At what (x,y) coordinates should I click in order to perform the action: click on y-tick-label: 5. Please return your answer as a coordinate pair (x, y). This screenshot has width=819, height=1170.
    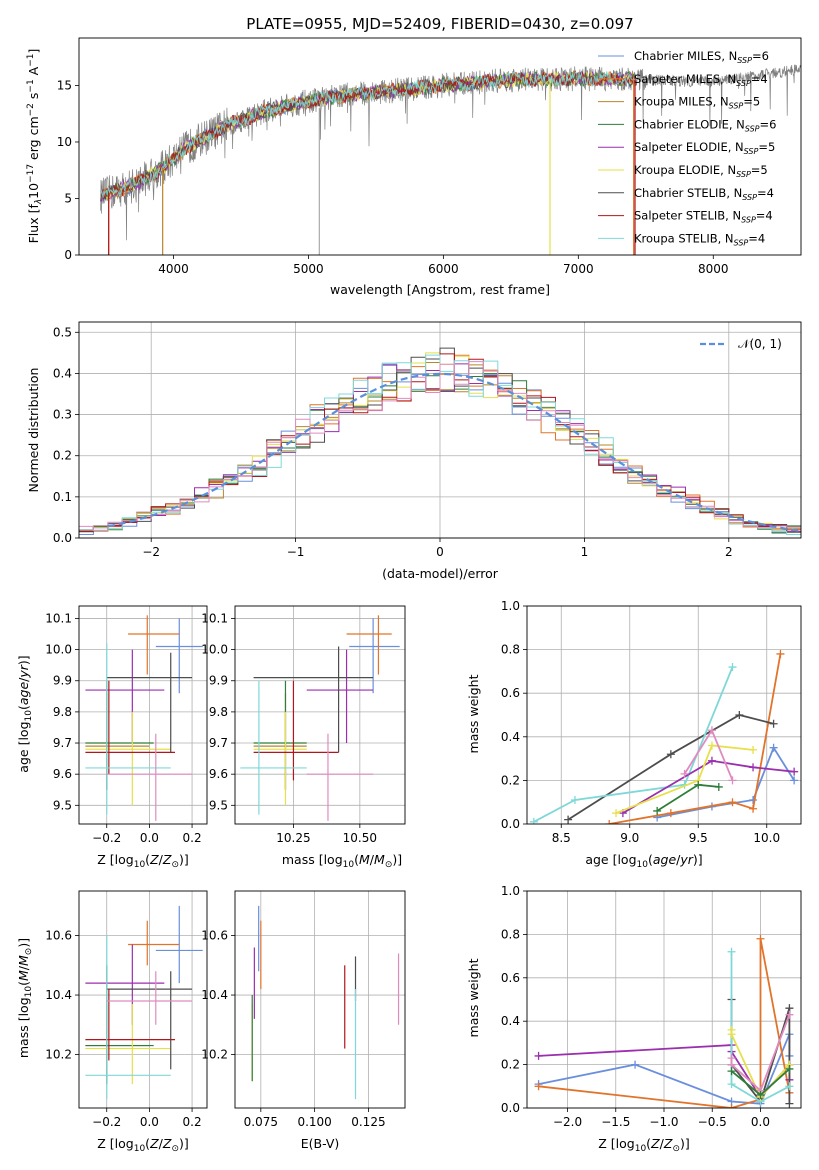
    Looking at the image, I should click on (68, 198).